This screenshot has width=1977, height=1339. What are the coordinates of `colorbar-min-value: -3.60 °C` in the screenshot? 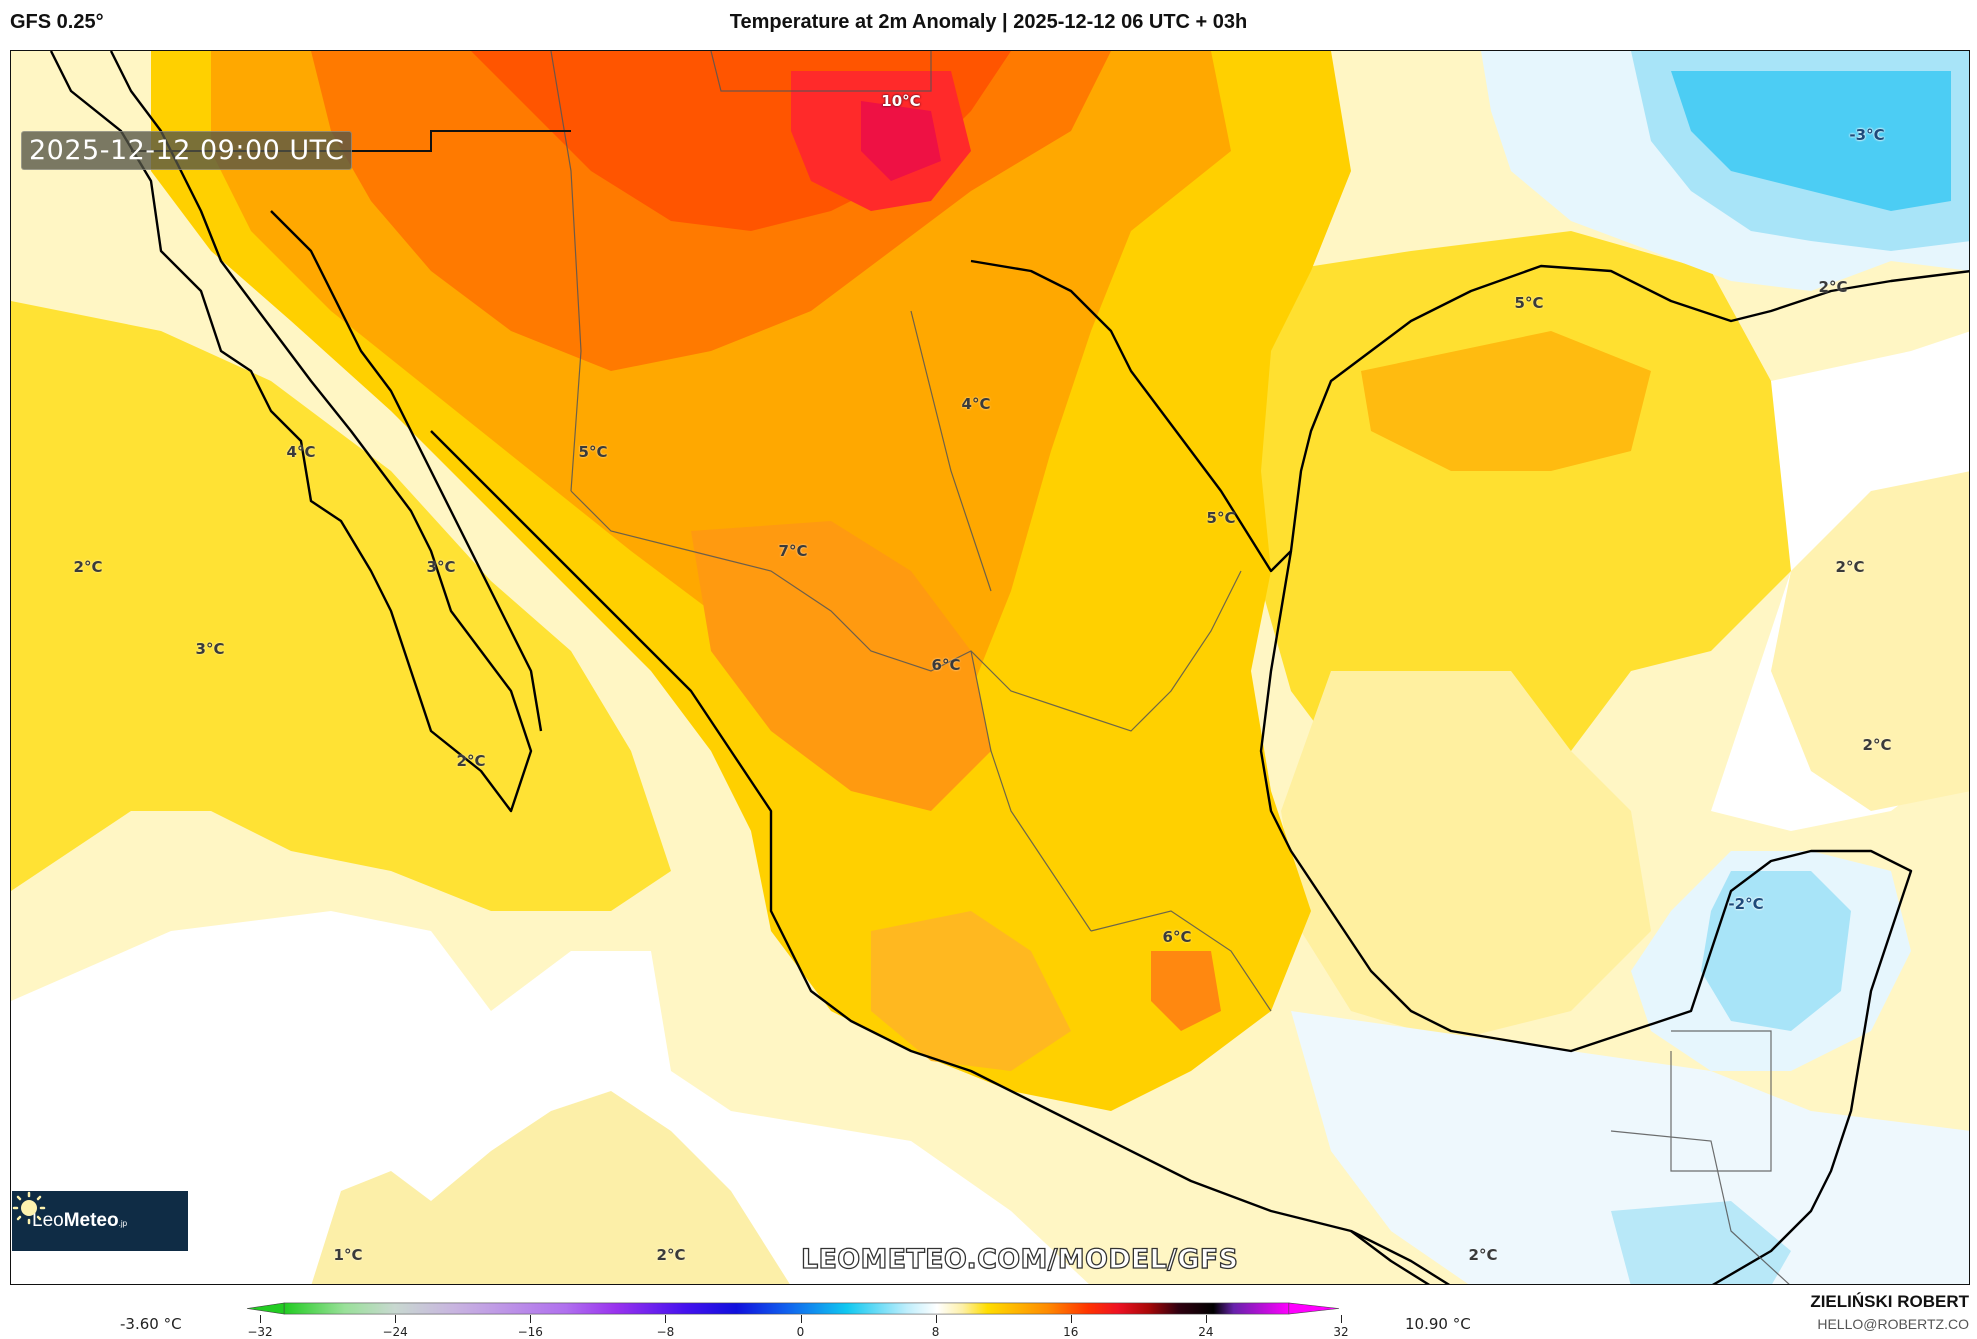 It's located at (151, 1324).